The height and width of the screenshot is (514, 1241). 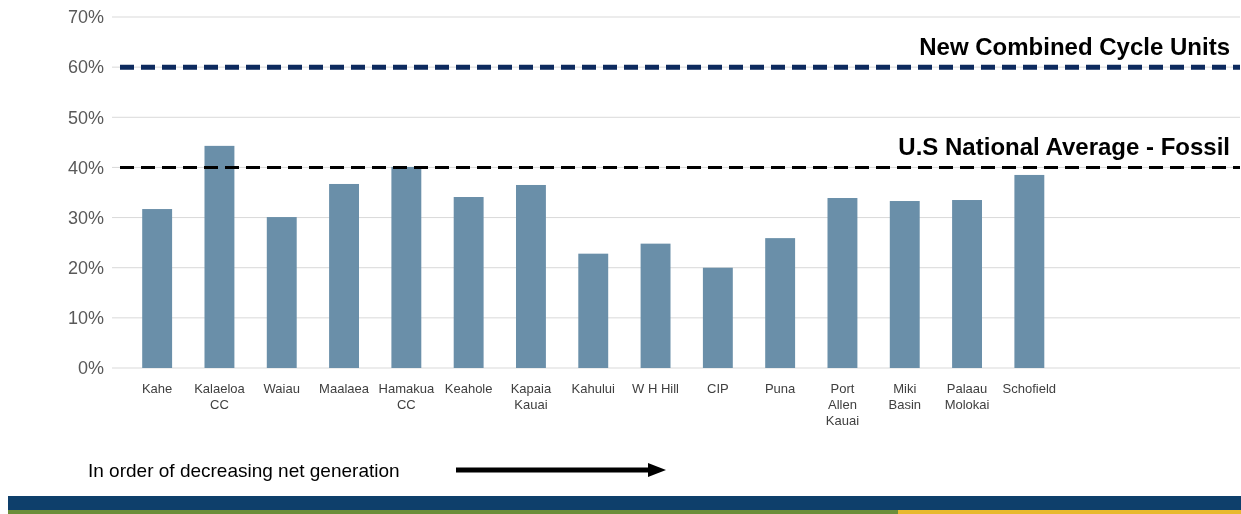 What do you see at coordinates (1064, 147) in the screenshot?
I see `ref-line-label: U.S National Average - Fossil` at bounding box center [1064, 147].